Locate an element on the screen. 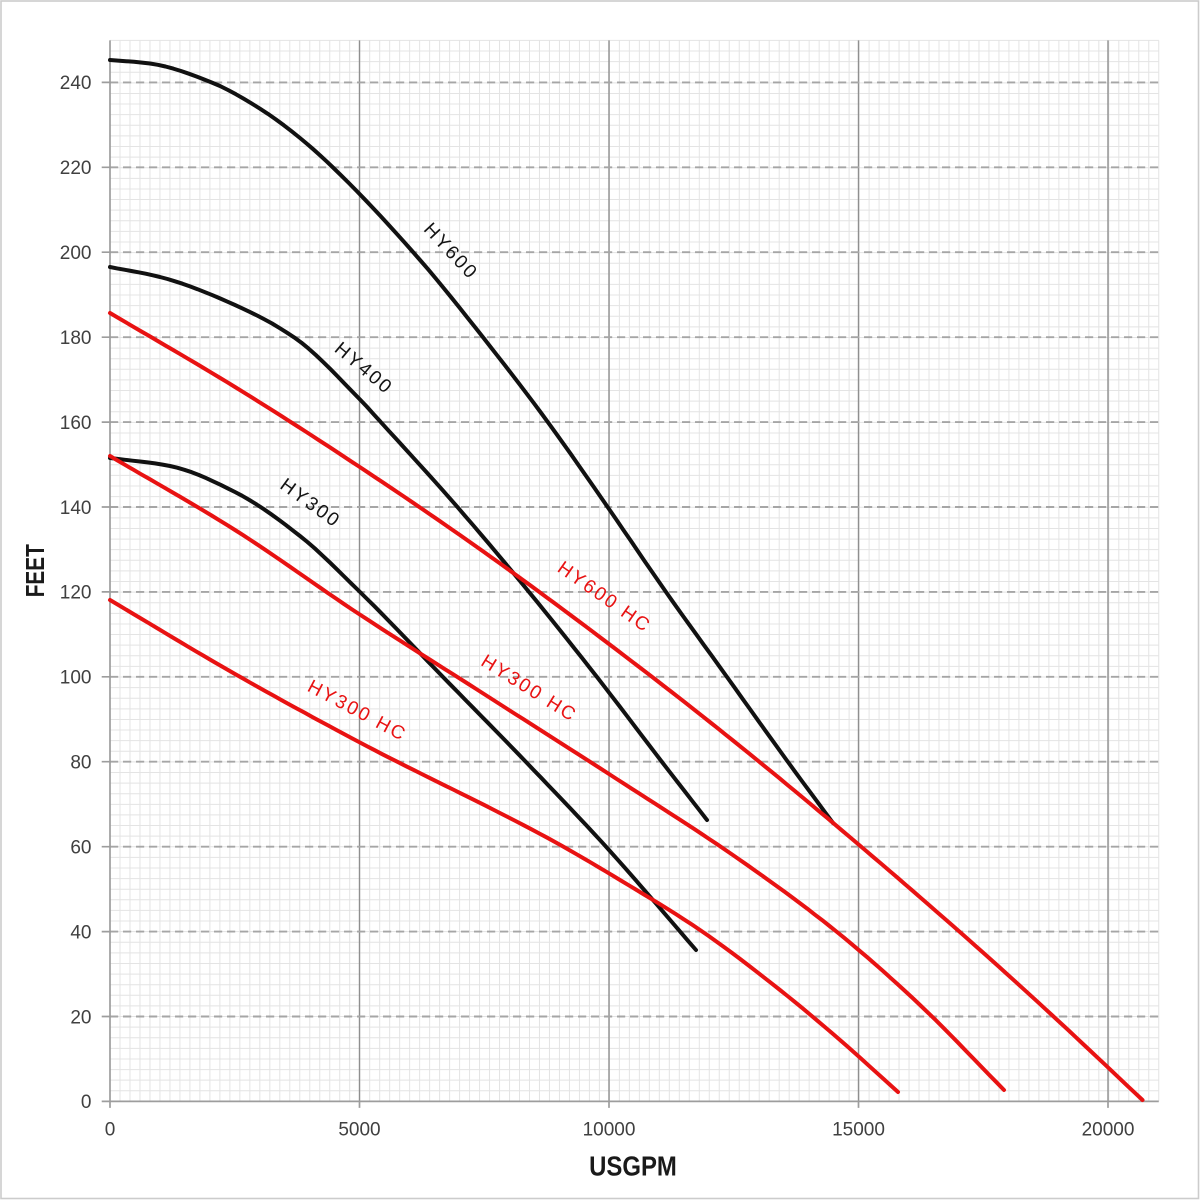 The image size is (1200, 1200). svg-text: 15000 is located at coordinates (858, 1130).